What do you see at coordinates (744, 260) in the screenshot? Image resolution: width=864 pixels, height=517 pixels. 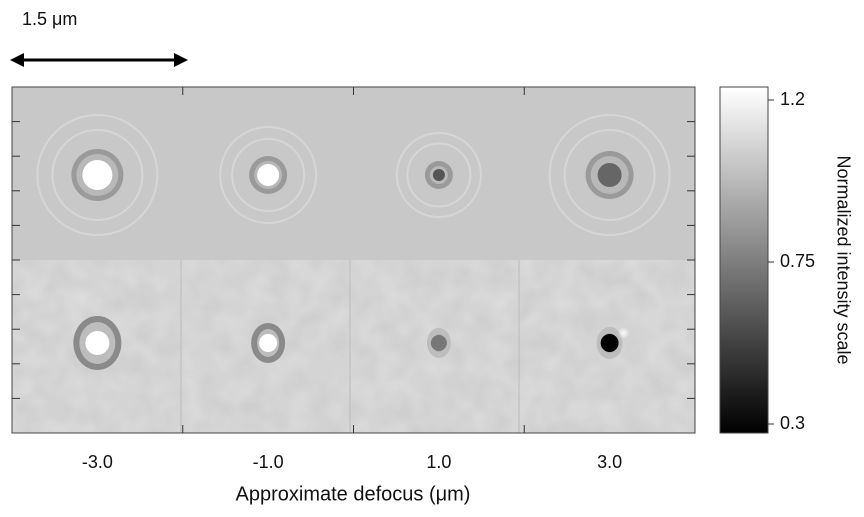 I see `colorbar` at bounding box center [744, 260].